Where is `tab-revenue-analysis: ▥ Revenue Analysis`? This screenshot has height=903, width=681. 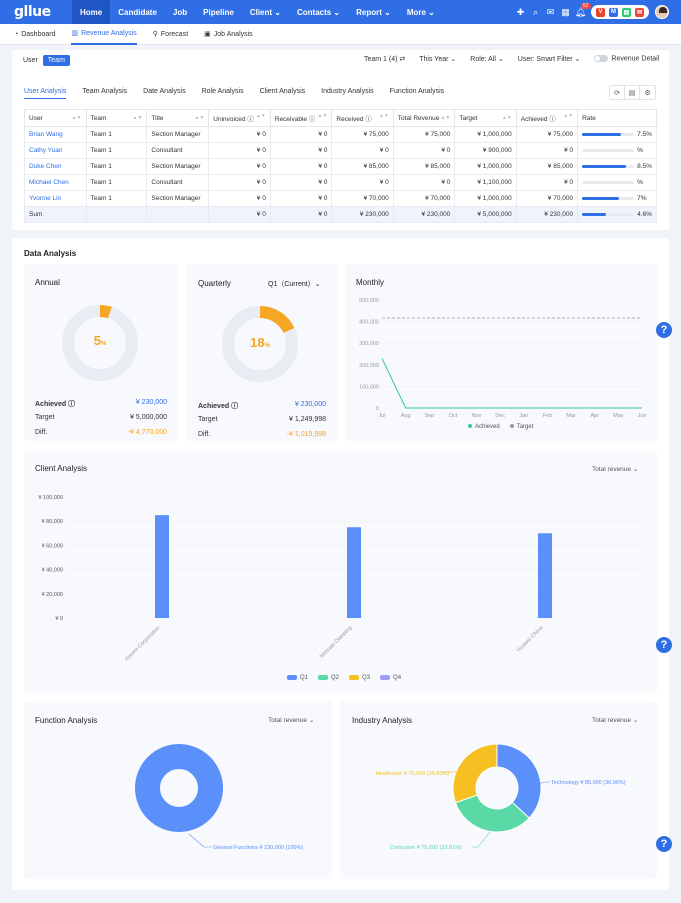
tab-revenue-analysis: ▥ Revenue Analysis is located at coordinates (104, 34).